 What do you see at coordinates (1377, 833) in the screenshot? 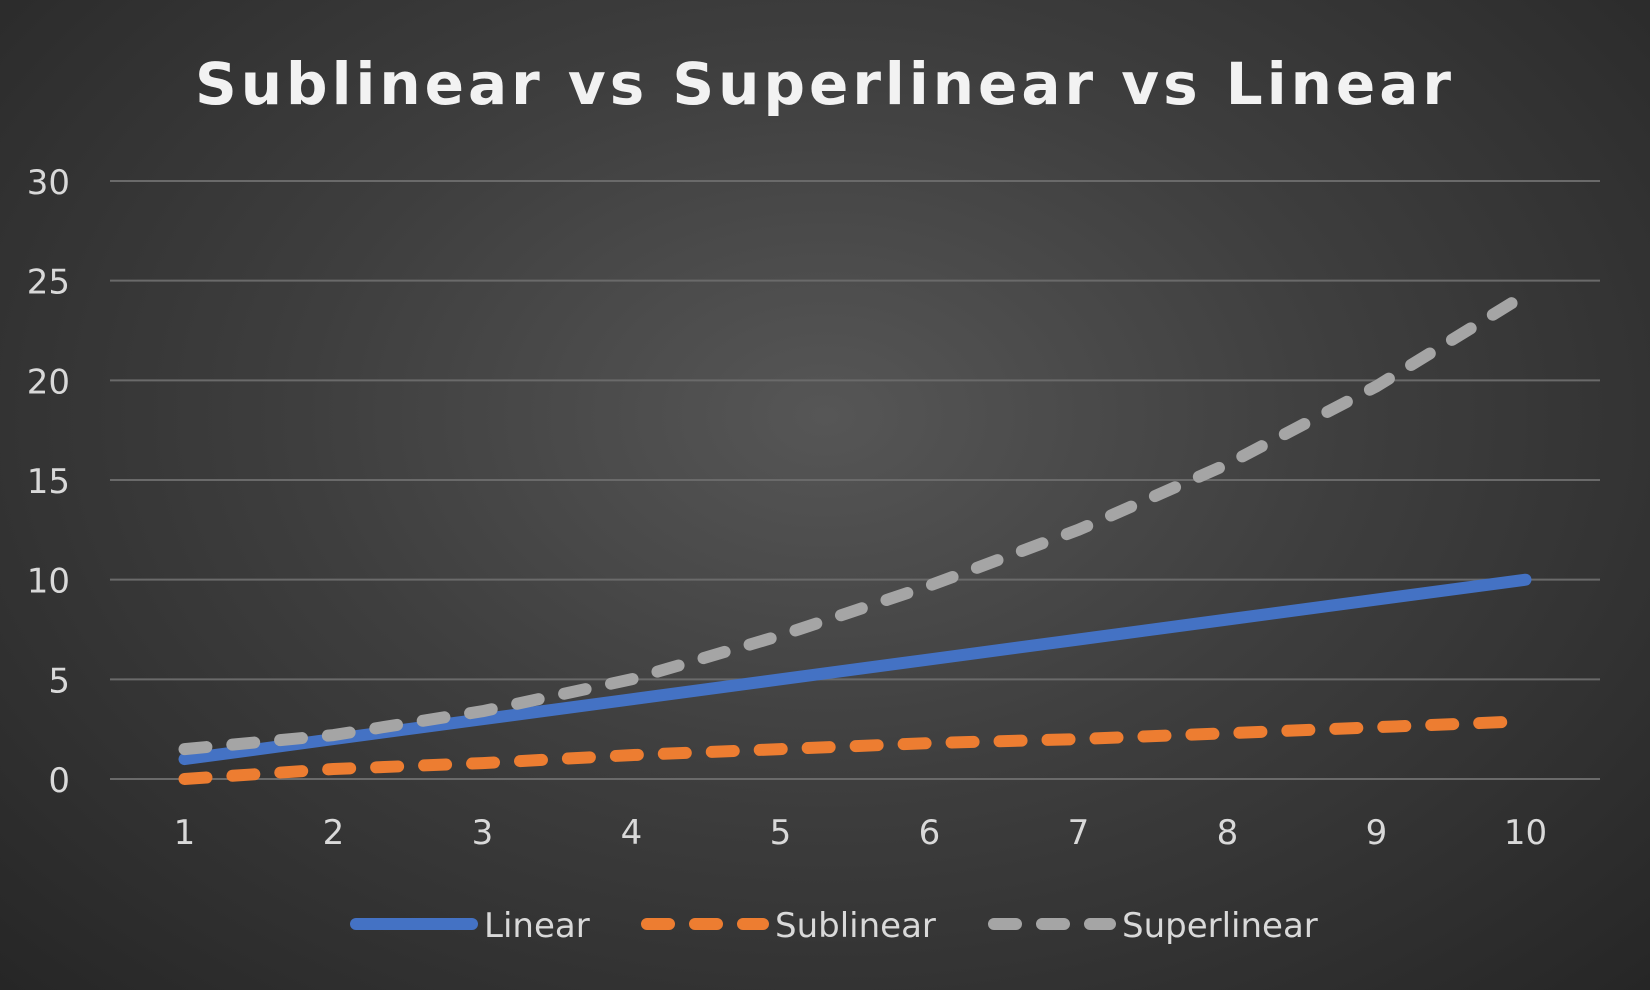
I see `x-tick-label: 9` at bounding box center [1377, 833].